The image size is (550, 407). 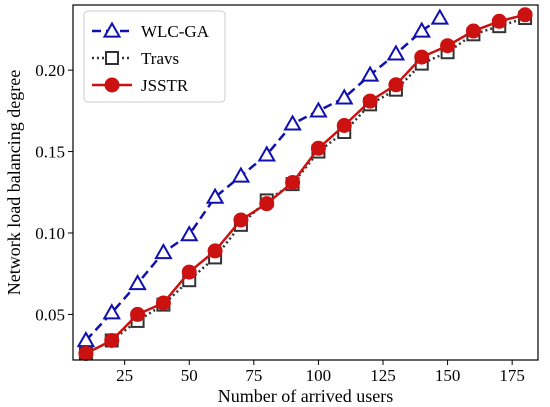 What do you see at coordinates (135, 58) in the screenshot?
I see `legend-item: Travs` at bounding box center [135, 58].